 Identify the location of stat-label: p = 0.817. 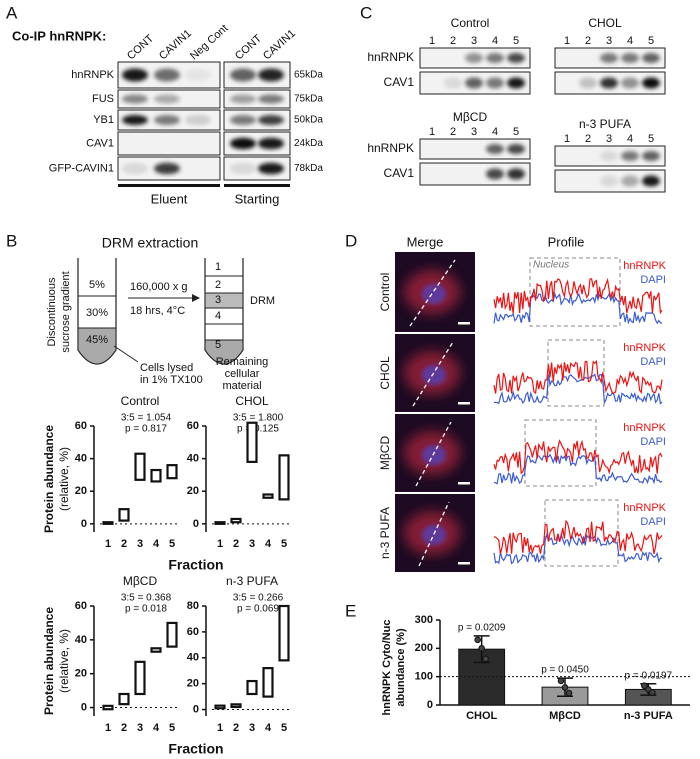
(146, 429).